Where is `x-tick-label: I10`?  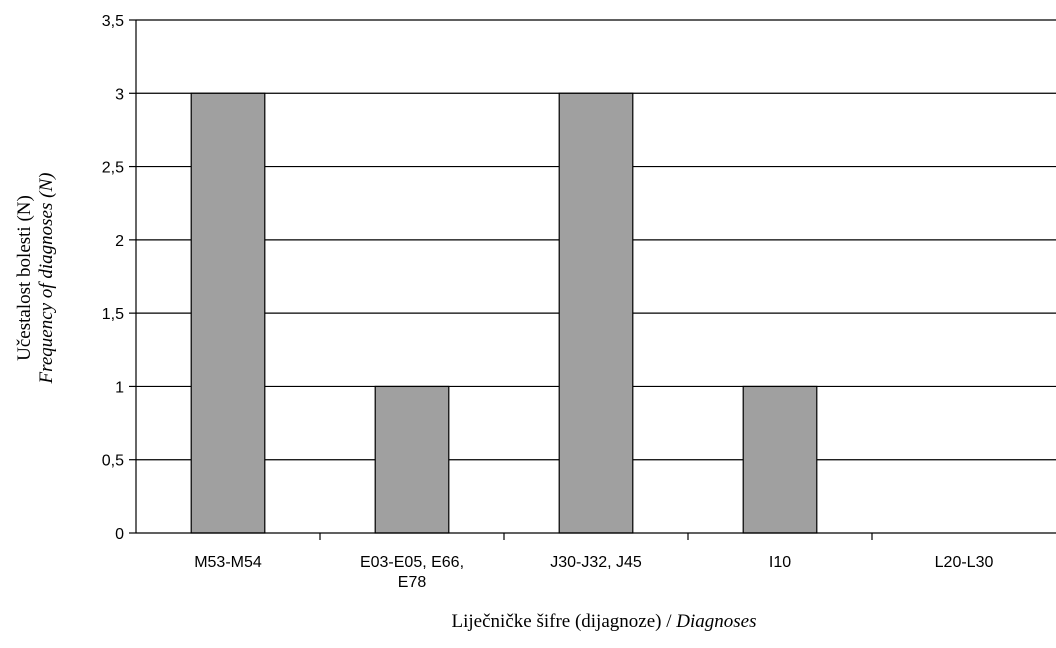
x-tick-label: I10 is located at coordinates (780, 562).